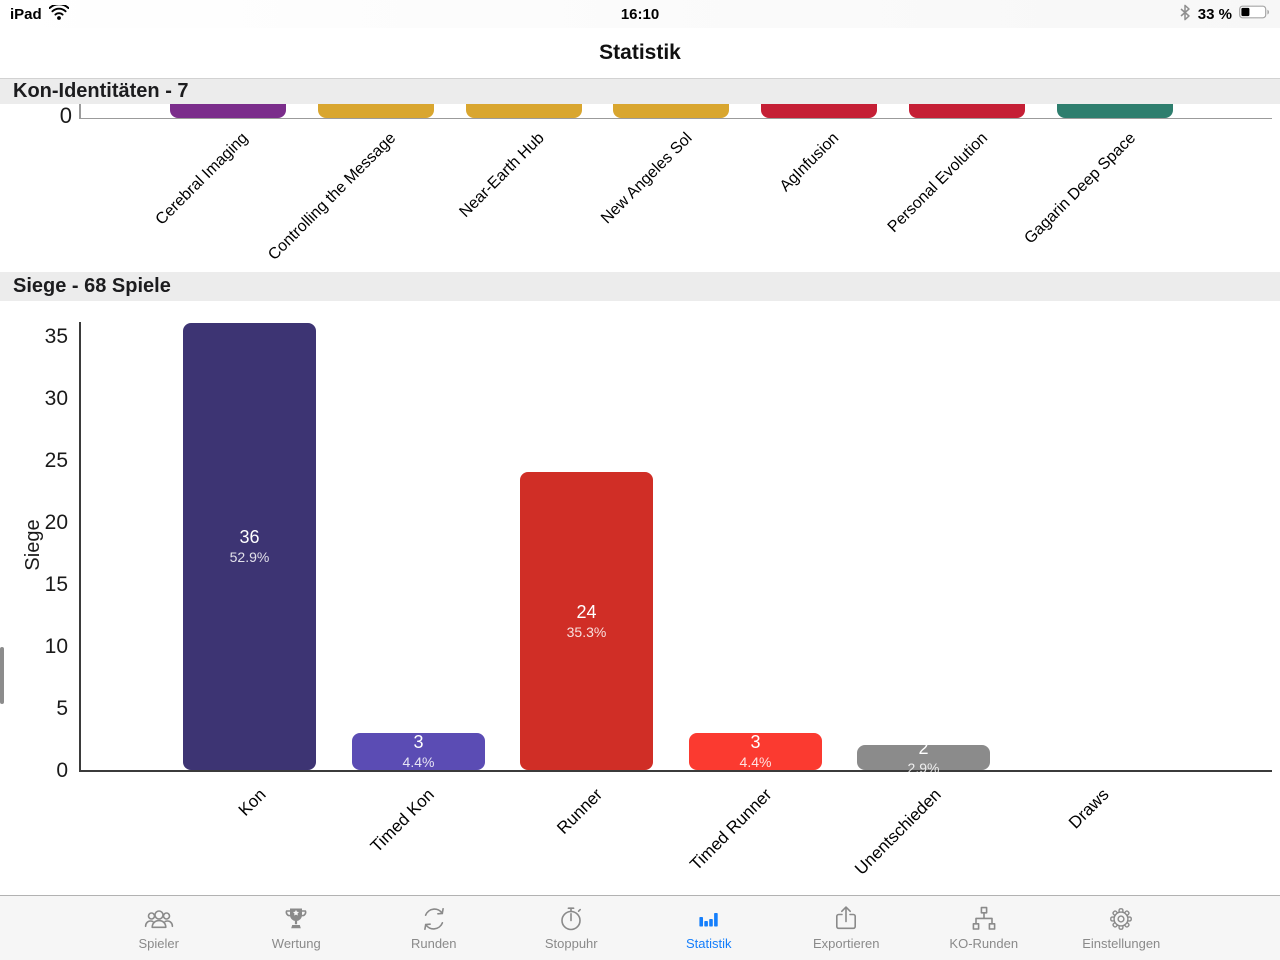 This screenshot has width=1280, height=960. What do you see at coordinates (1254, 14) in the screenshot?
I see `battery-icon` at bounding box center [1254, 14].